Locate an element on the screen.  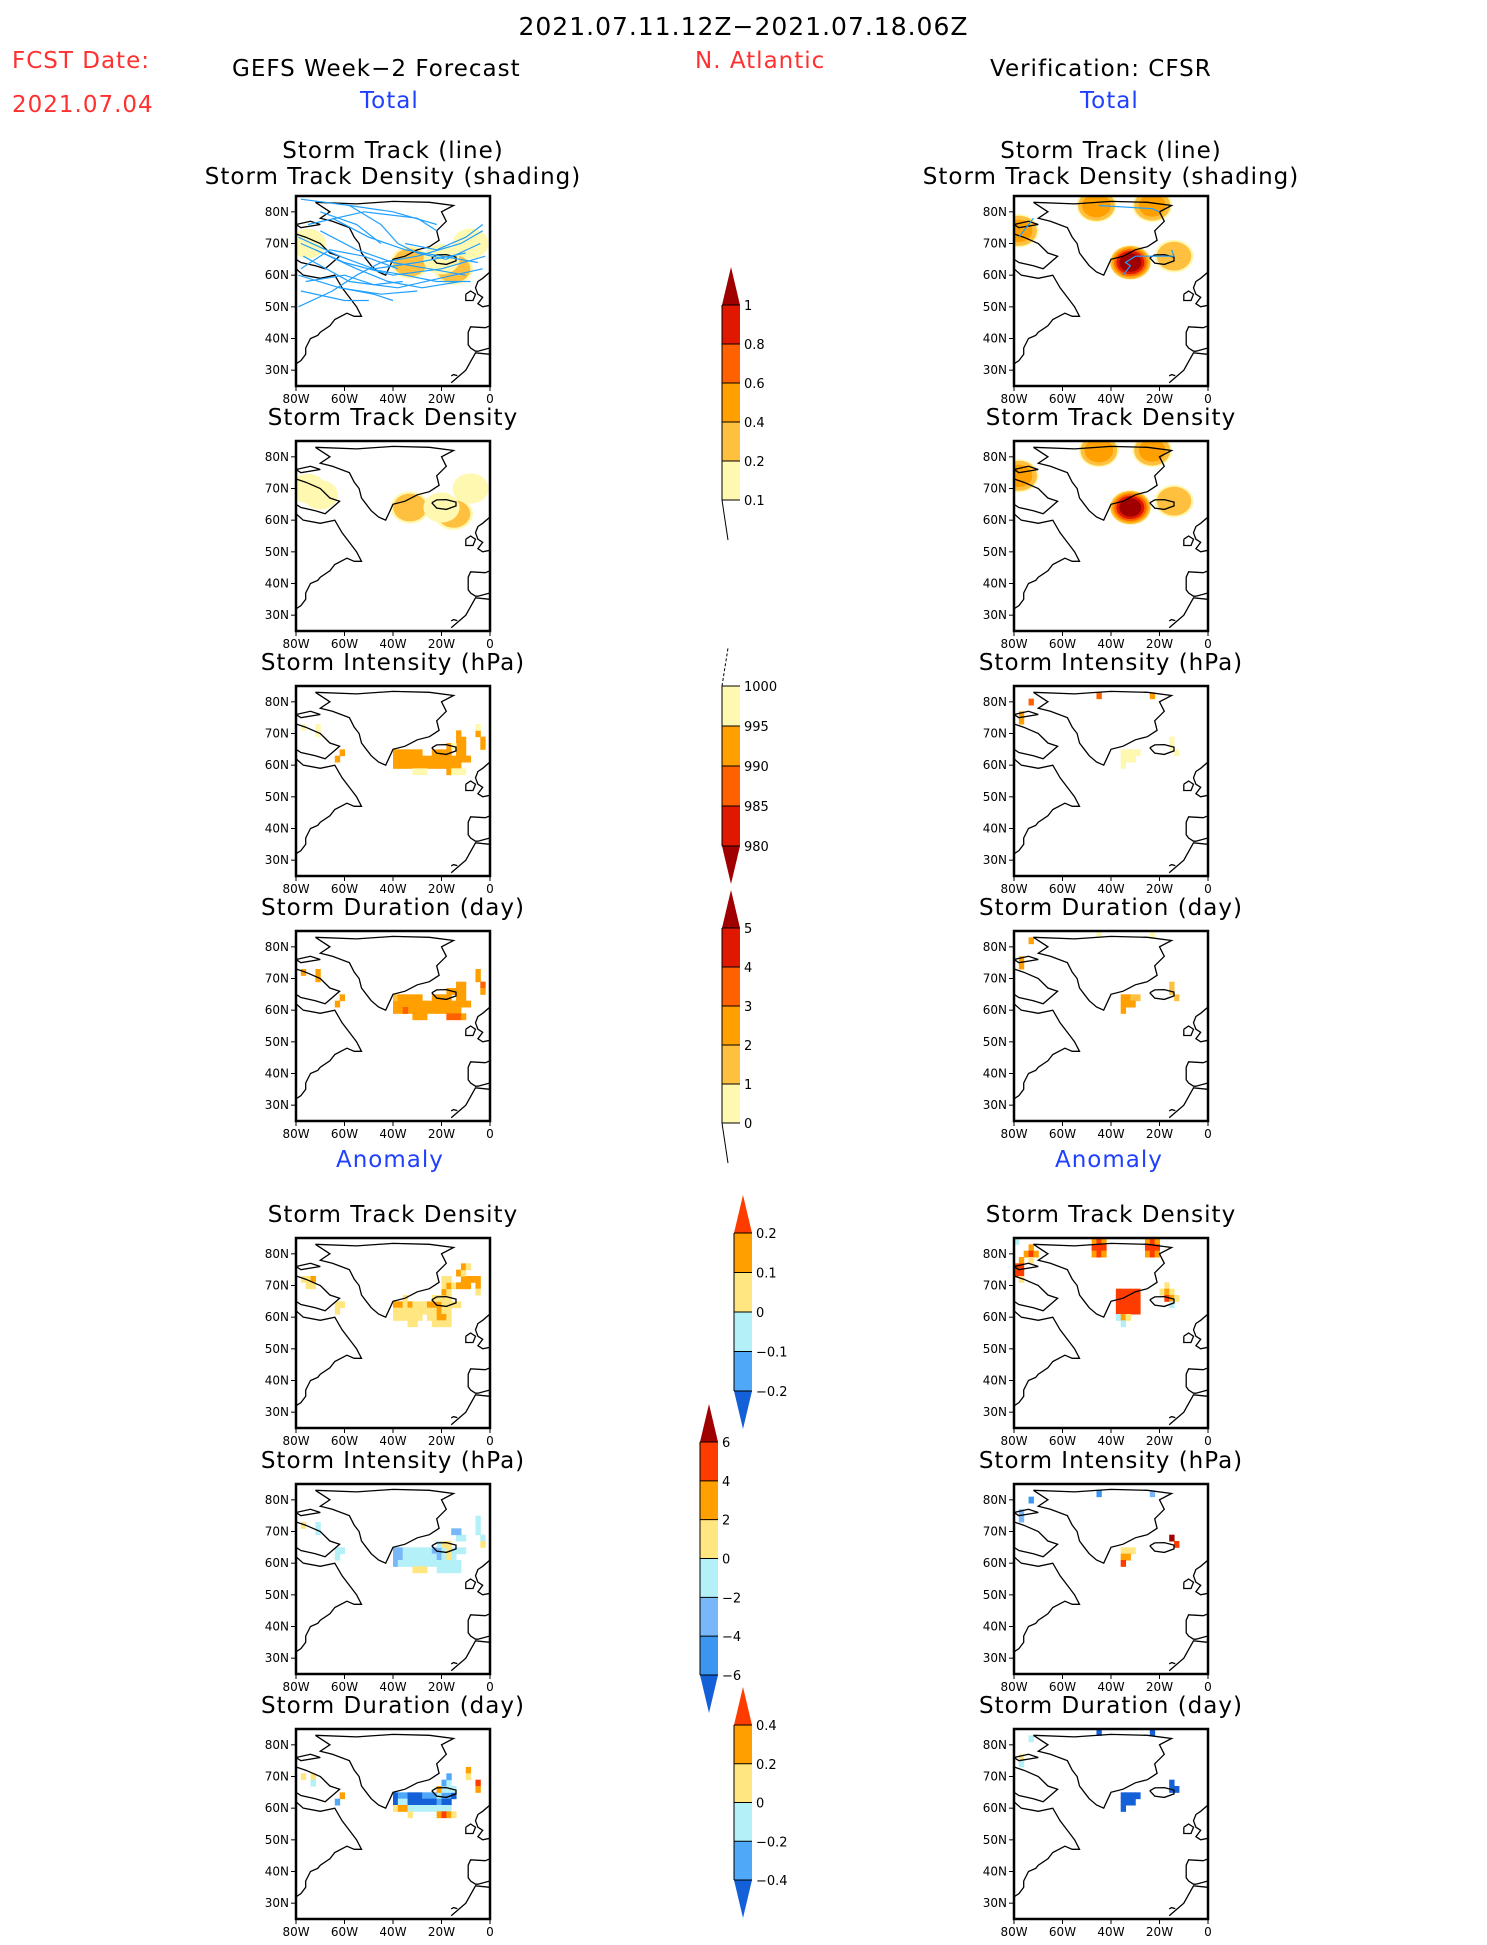
colorbar-segment is located at coordinates (709, 1539).